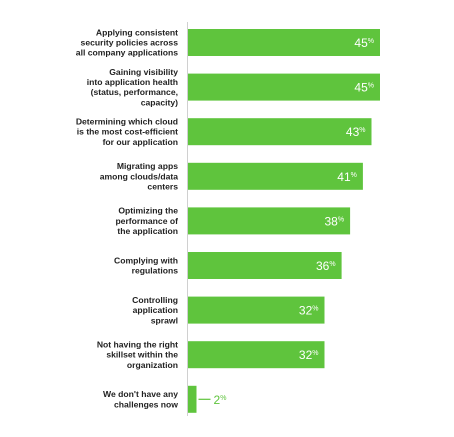 The height and width of the screenshot is (437, 454). I want to click on category-label: Controlling application sprawl, so click(155, 310).